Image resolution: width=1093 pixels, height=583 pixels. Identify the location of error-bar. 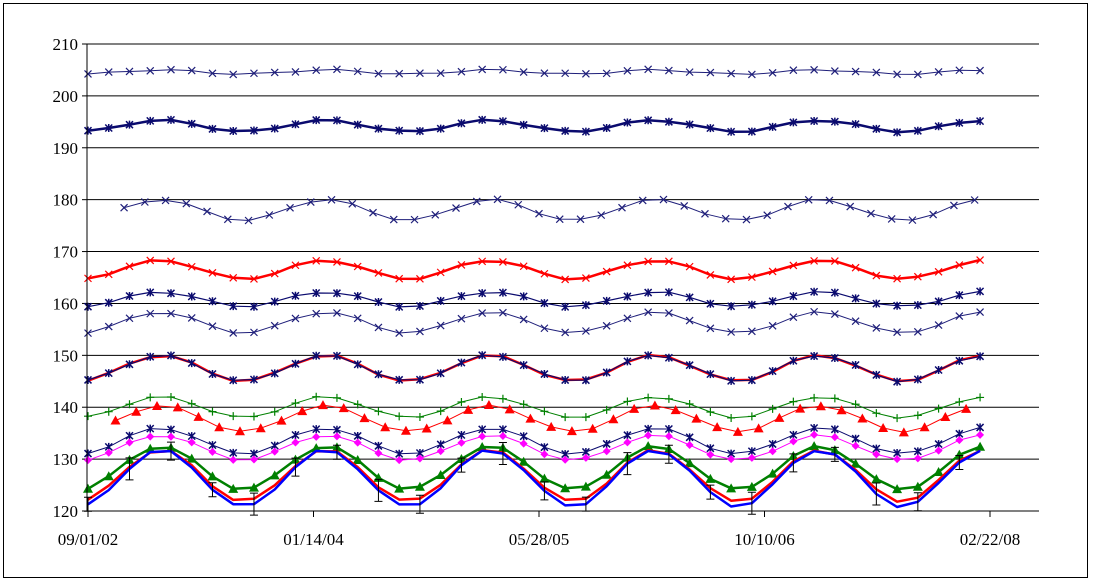
(959, 463).